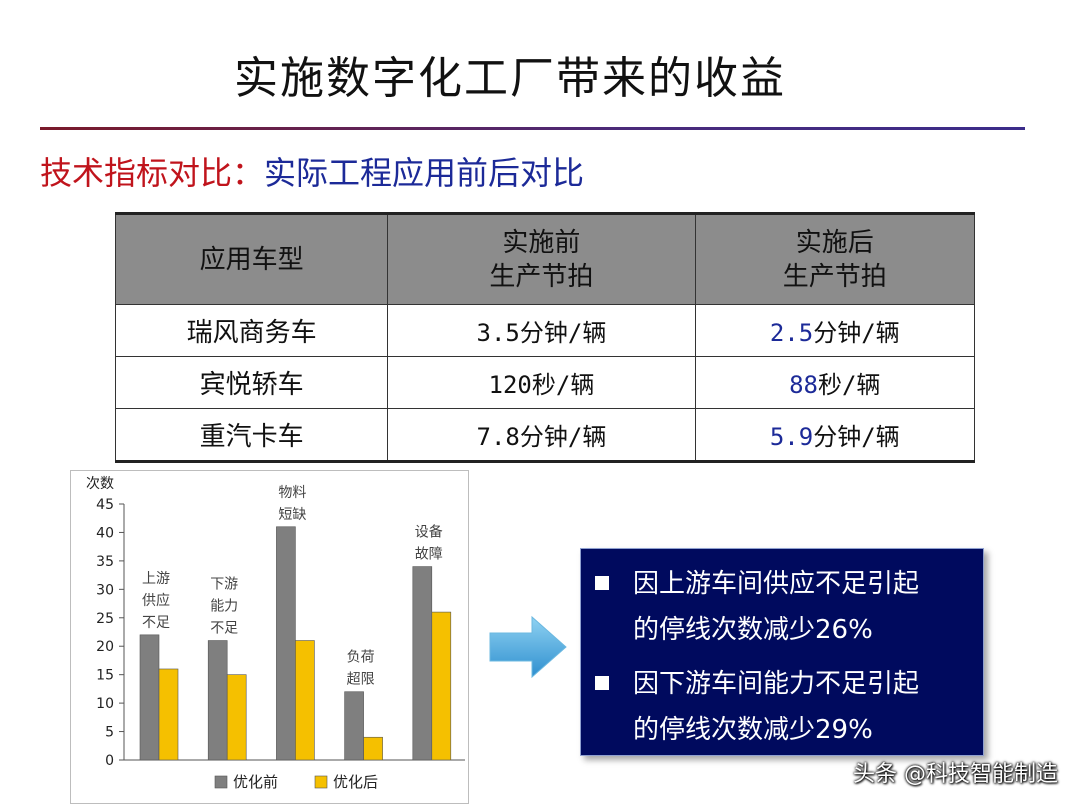 This screenshot has width=1080, height=810. Describe the element at coordinates (105, 505) in the screenshot. I see `y-tick-label: 45` at that location.